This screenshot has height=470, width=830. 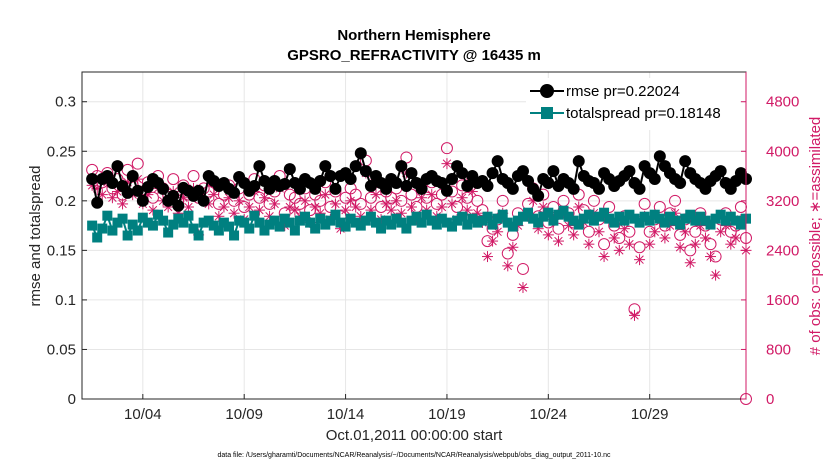 What do you see at coordinates (633, 104) in the screenshot?
I see `legend: rmse pr=0.22024 totalspread pr=0.18148` at bounding box center [633, 104].